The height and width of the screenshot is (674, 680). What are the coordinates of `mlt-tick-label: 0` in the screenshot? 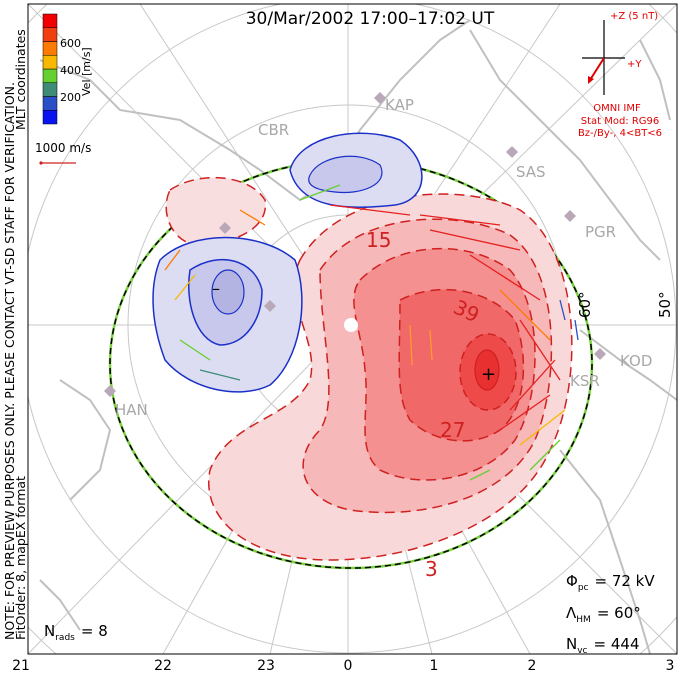 It's located at (348, 666).